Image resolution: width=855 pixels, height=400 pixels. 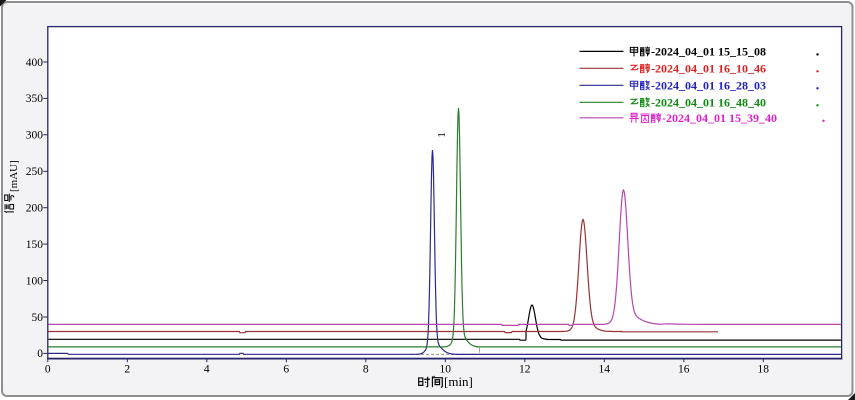 I want to click on svg-text: -2024_04_01 16_10_46, so click(x=708, y=68).